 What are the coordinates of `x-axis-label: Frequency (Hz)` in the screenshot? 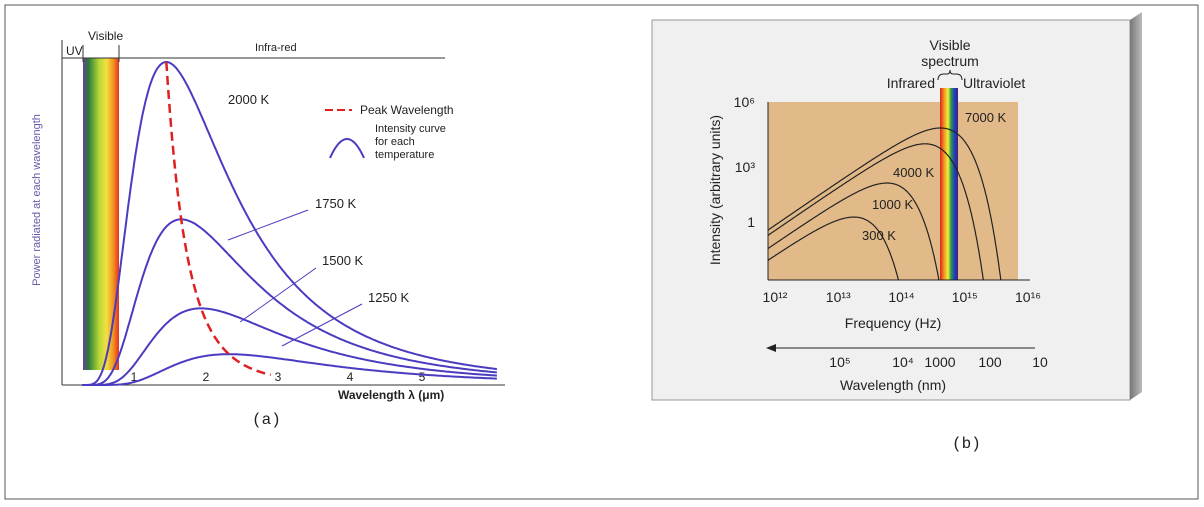 It's located at (893, 323).